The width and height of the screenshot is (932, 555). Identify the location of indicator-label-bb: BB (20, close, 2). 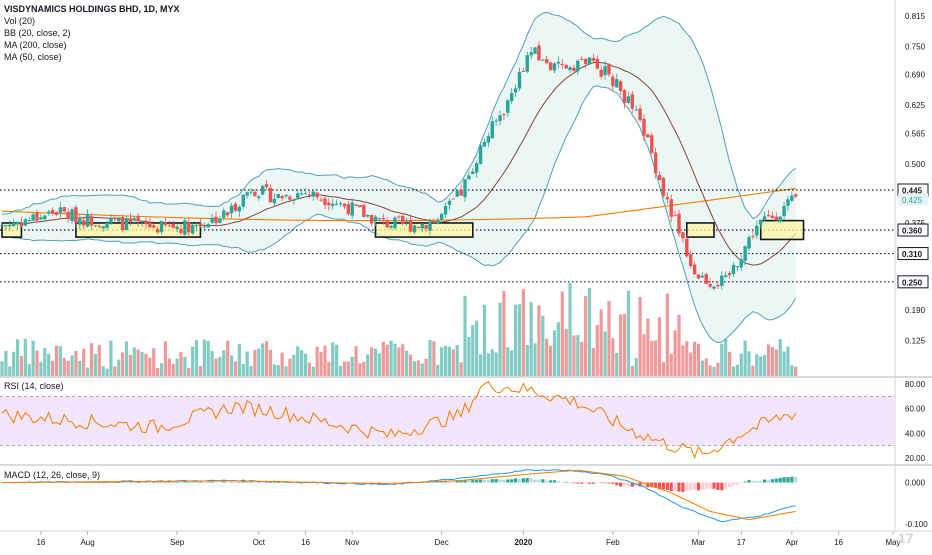
(37, 33).